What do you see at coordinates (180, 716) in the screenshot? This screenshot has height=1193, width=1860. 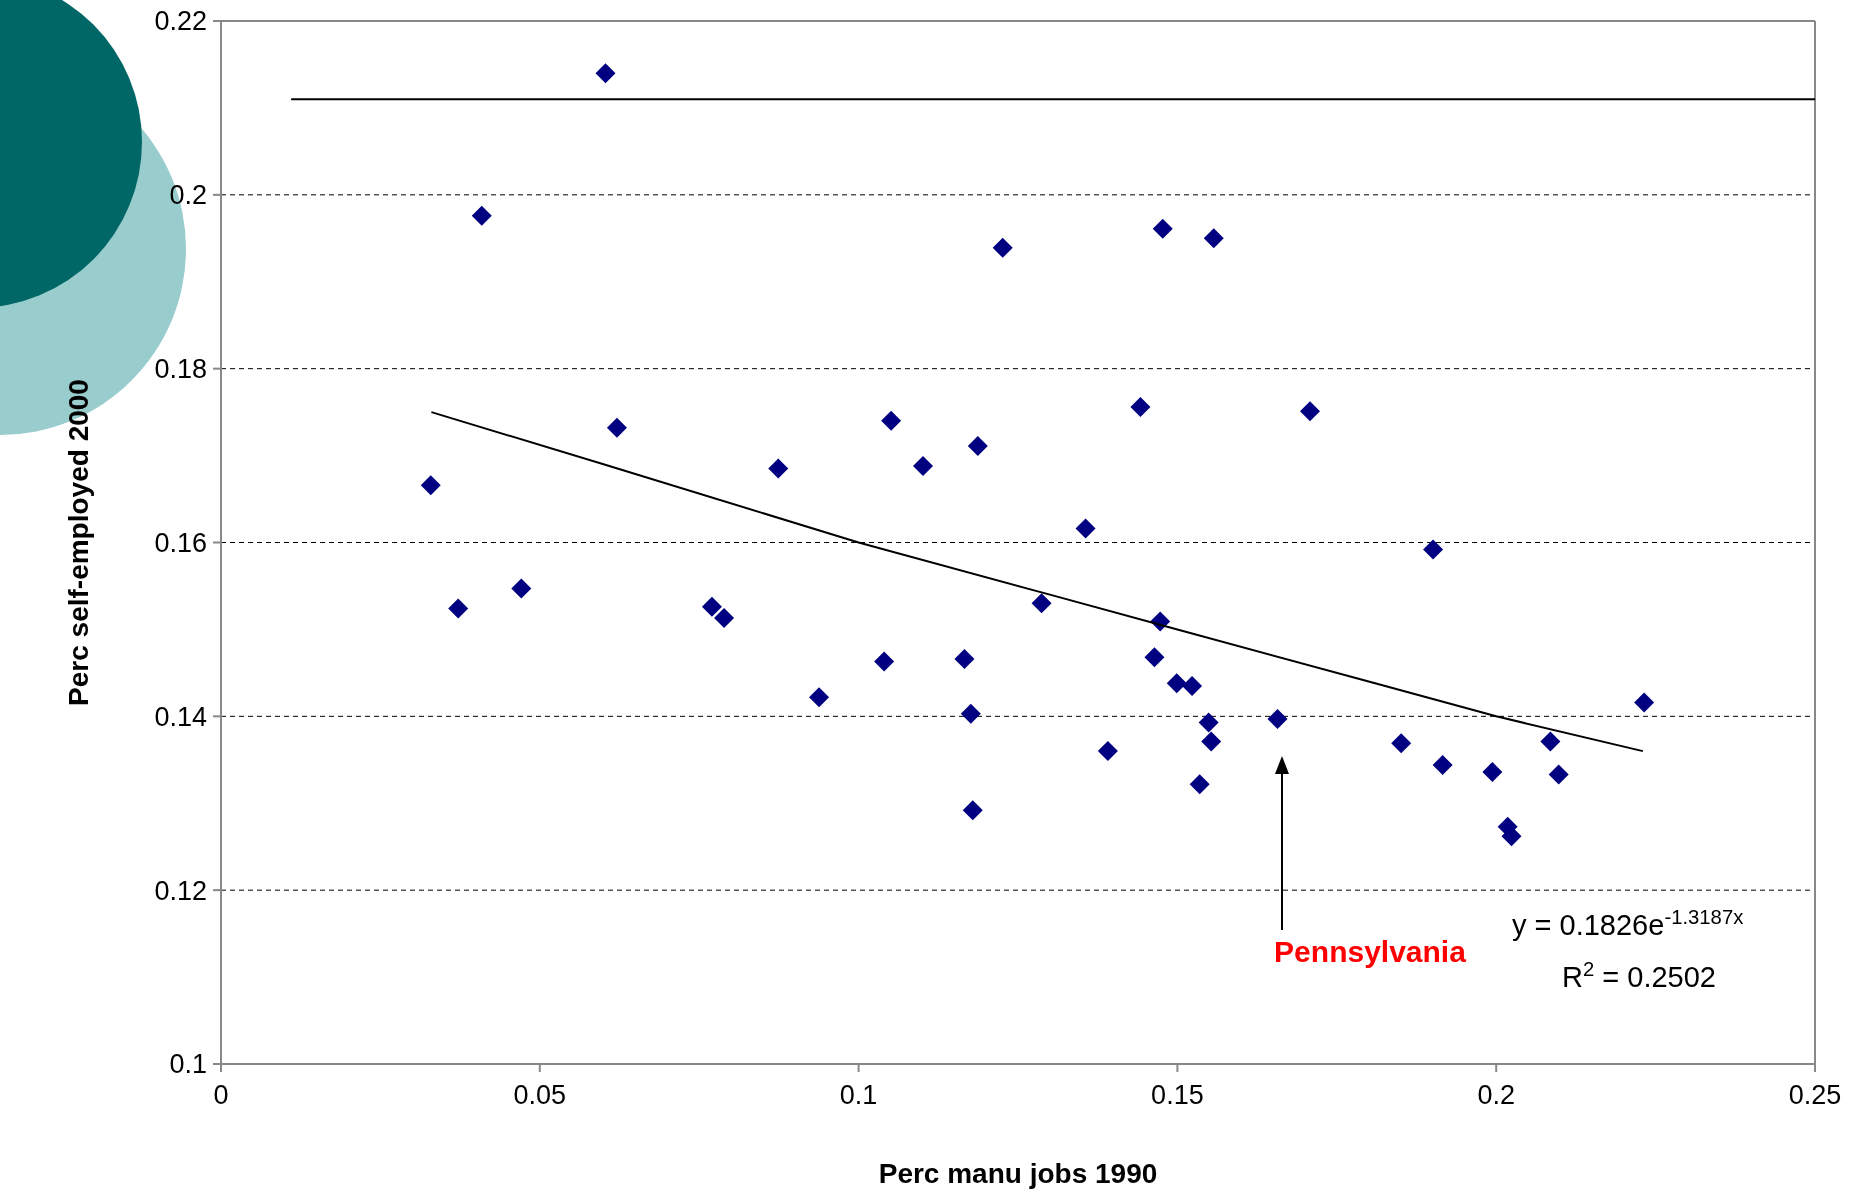 I see `y-tick-label: 0.14` at bounding box center [180, 716].